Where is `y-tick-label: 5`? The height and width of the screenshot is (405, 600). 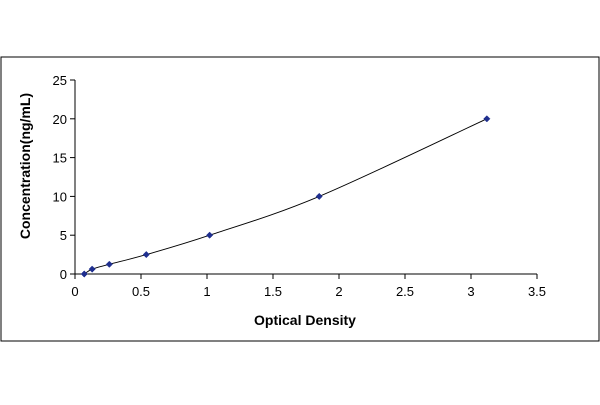 y-tick-label: 5 is located at coordinates (63, 235).